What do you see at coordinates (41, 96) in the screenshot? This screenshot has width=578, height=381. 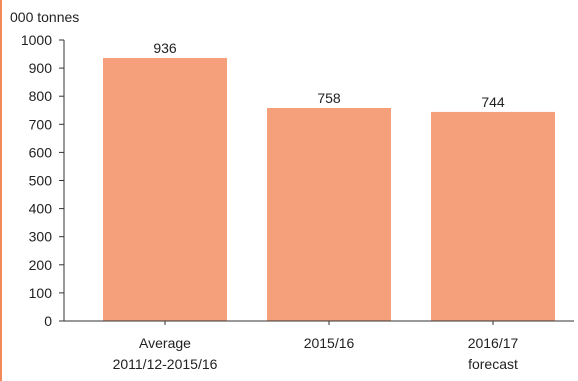 I see `y-tick-label: 800` at bounding box center [41, 96].